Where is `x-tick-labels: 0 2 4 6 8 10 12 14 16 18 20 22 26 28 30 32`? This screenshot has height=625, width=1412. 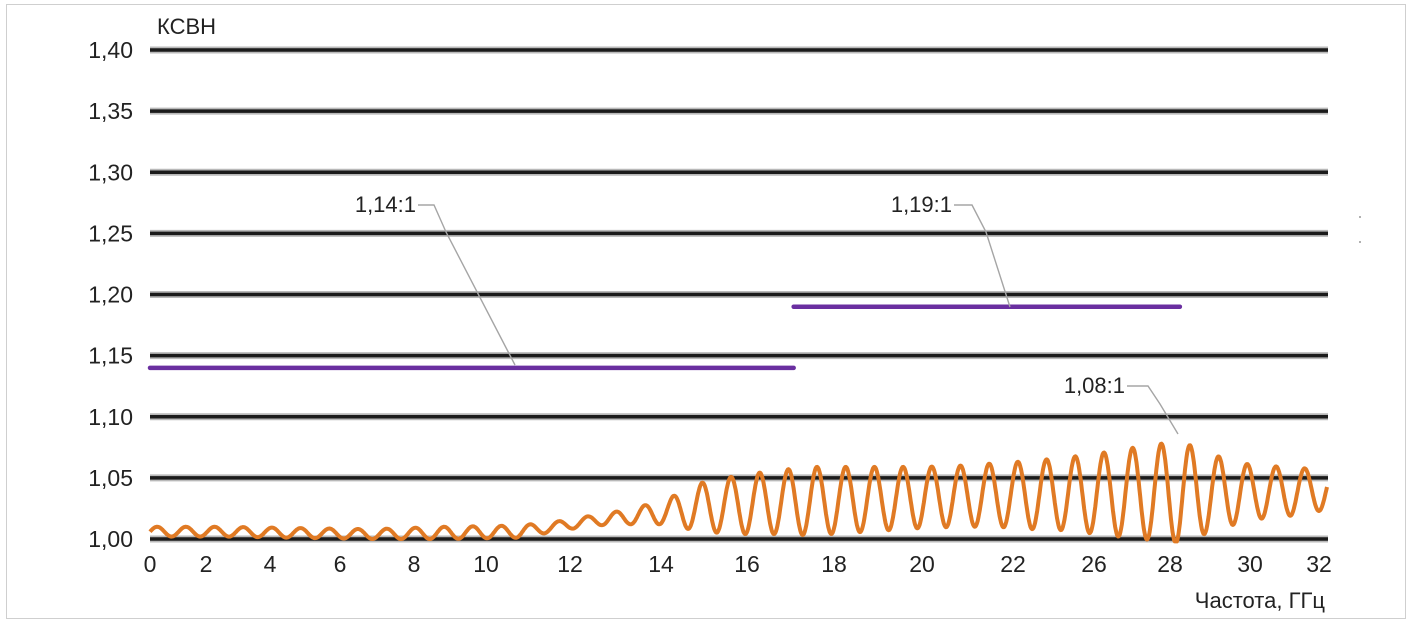
x-tick-labels: 0 2 4 6 8 10 12 14 16 18 20 22 26 28 30 32 is located at coordinates (738, 564).